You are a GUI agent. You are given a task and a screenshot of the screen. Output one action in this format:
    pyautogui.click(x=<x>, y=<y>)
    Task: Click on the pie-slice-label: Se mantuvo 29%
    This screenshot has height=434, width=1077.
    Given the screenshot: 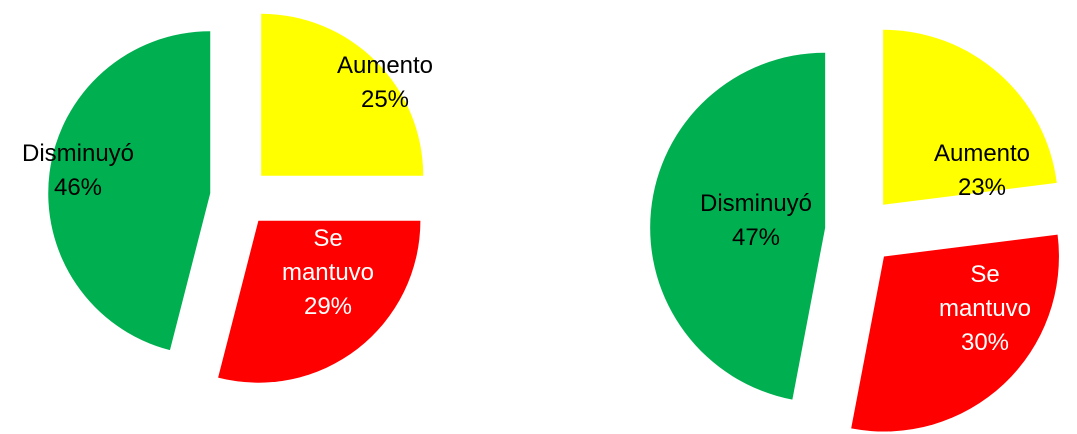 What is the action you would take?
    pyautogui.click(x=328, y=272)
    